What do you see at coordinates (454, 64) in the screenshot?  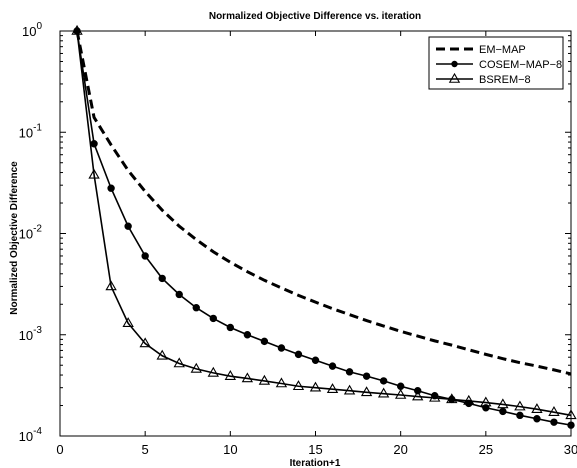 I see `legend-marker-circle` at bounding box center [454, 64].